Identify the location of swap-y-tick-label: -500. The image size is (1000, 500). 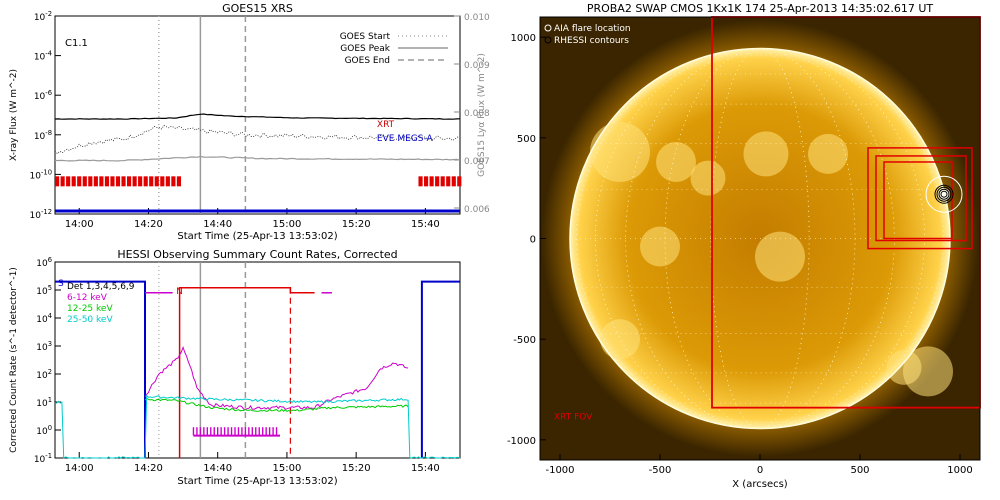
(524, 340).